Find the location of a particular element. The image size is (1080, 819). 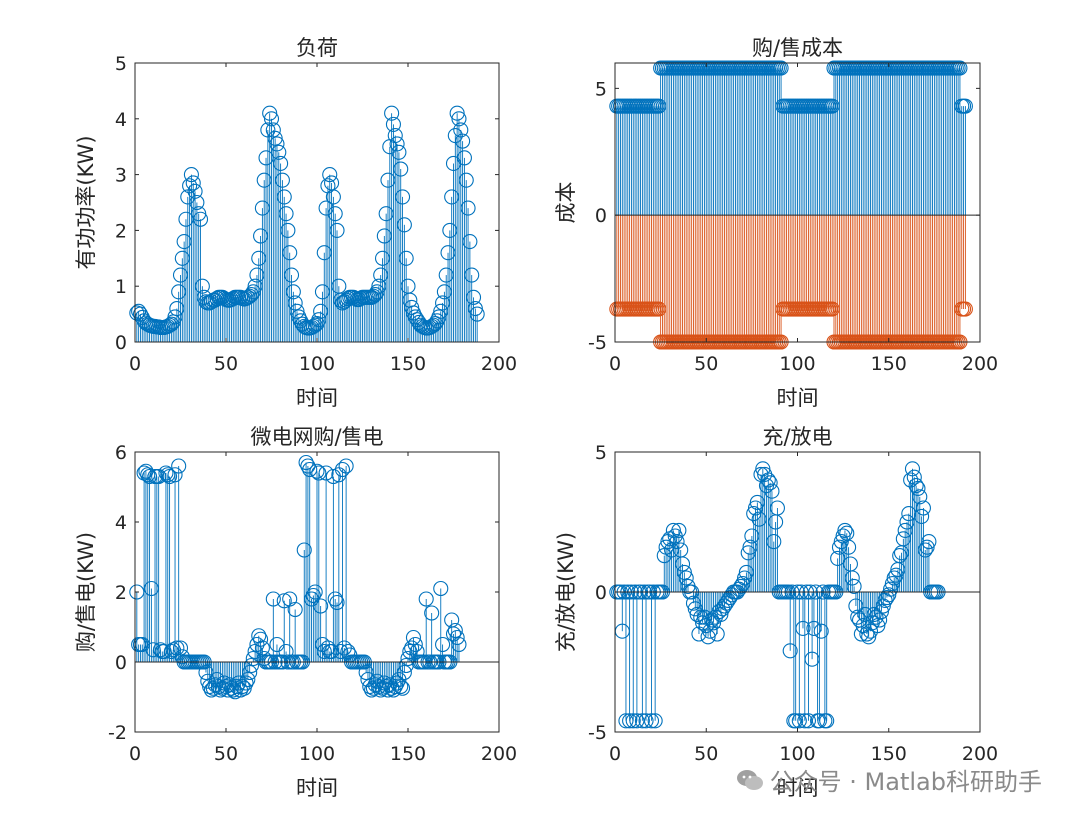

y-tick-label: -2 is located at coordinates (117, 733).